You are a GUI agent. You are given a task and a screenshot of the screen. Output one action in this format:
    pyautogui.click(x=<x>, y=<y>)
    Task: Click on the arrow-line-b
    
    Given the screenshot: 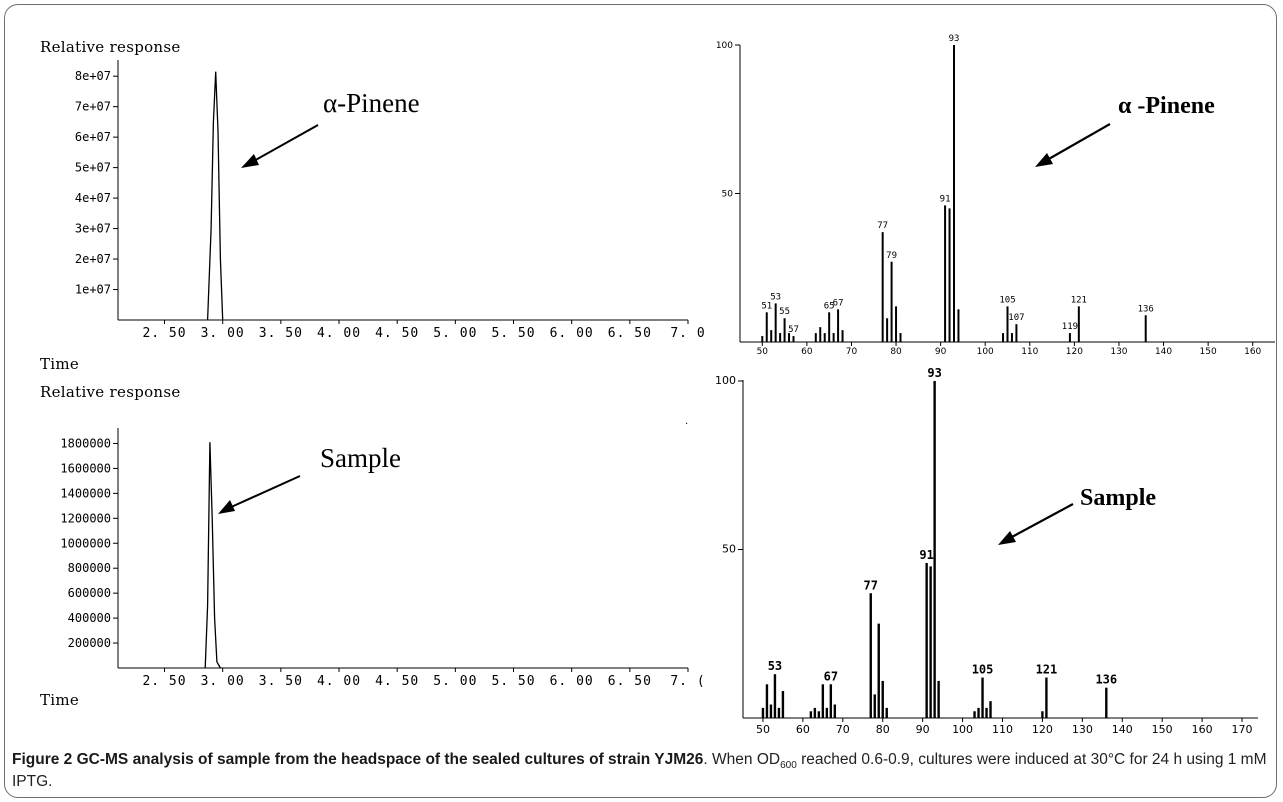 What is the action you would take?
    pyautogui.click(x=264, y=492)
    